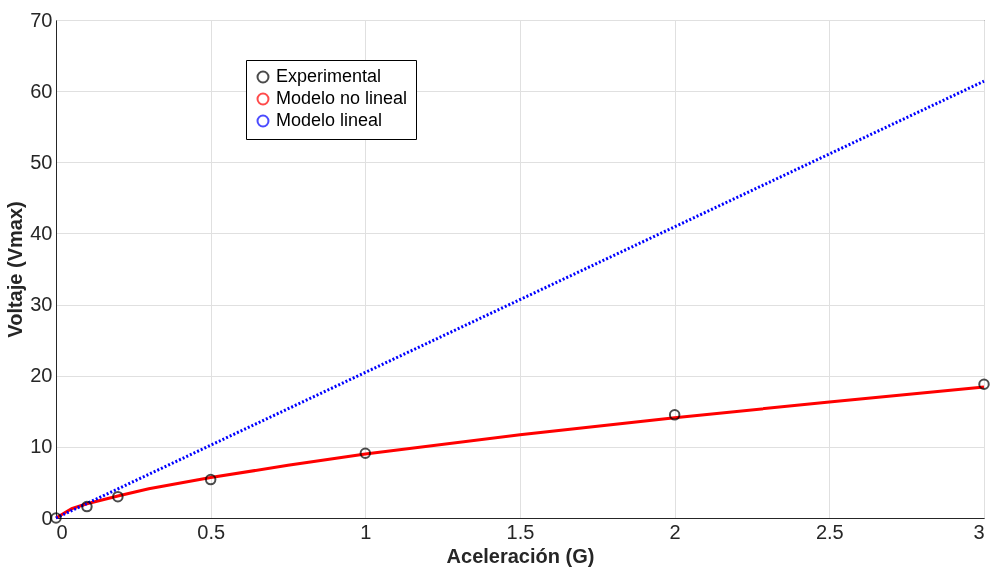 This screenshot has width=1005, height=571. Describe the element at coordinates (520, 531) in the screenshot. I see `x-tick-label: 1.5` at that location.